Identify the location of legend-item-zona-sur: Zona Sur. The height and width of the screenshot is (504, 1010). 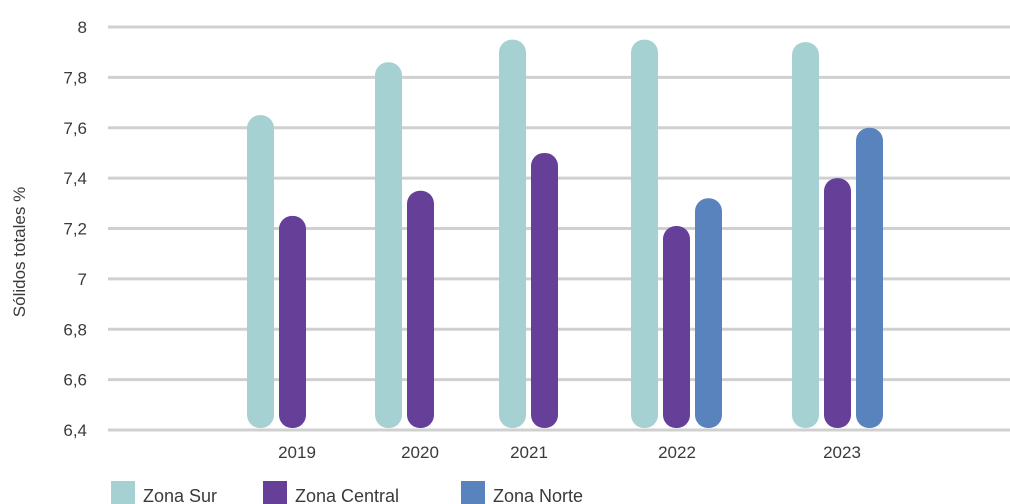
(164, 492).